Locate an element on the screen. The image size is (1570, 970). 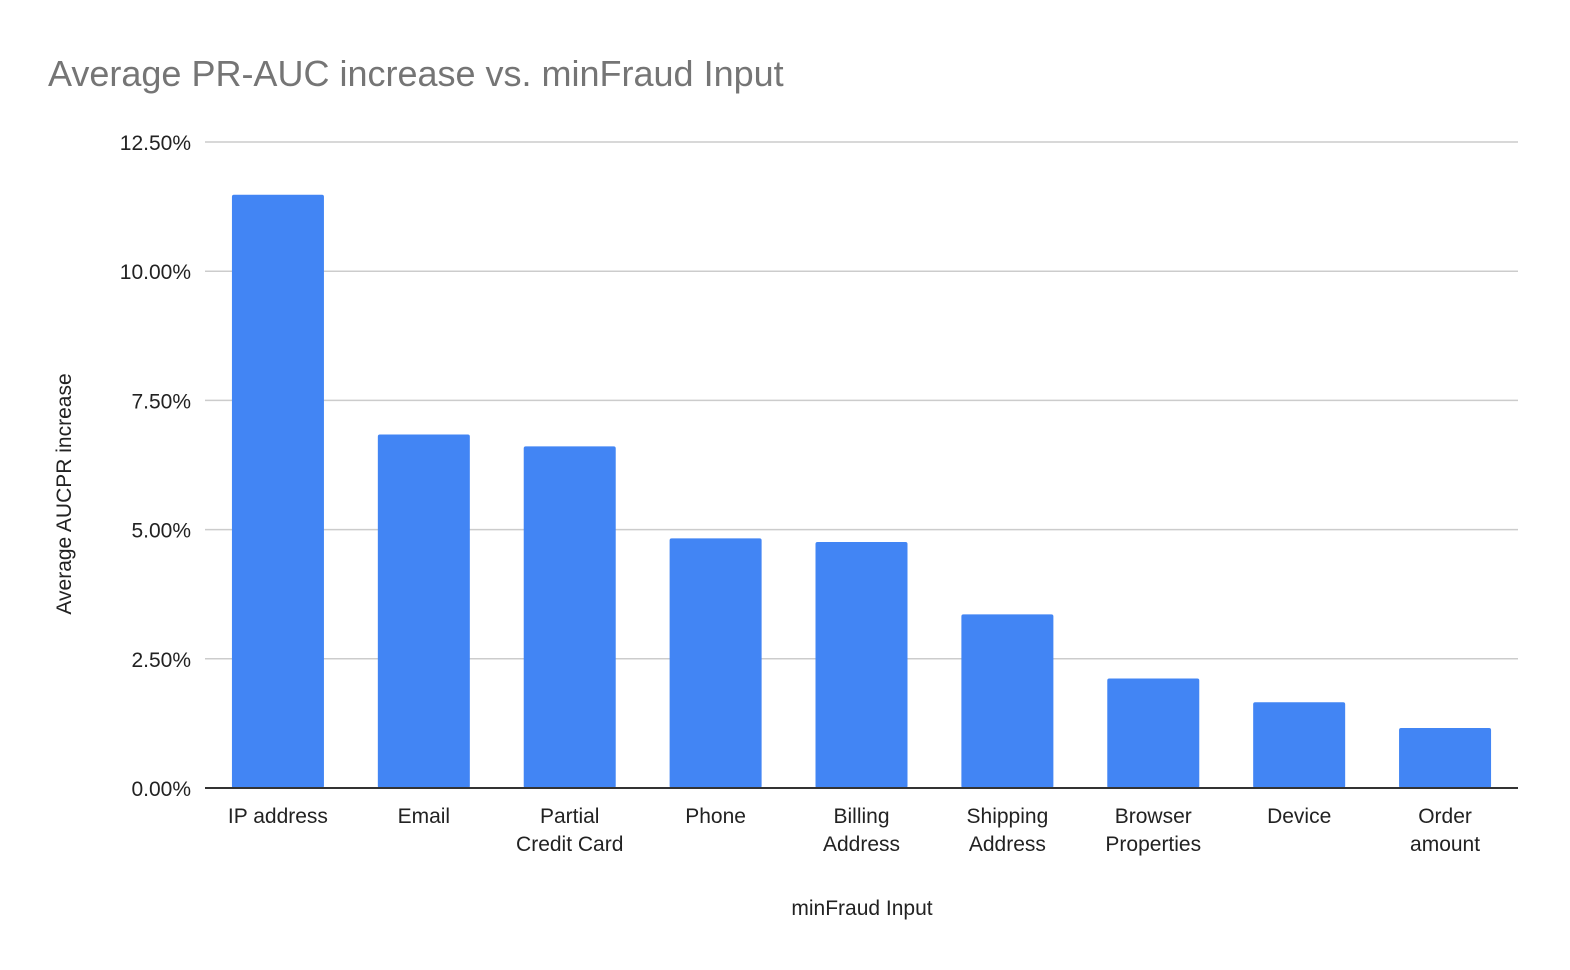
x-tick-label: Order amount is located at coordinates (1445, 830).